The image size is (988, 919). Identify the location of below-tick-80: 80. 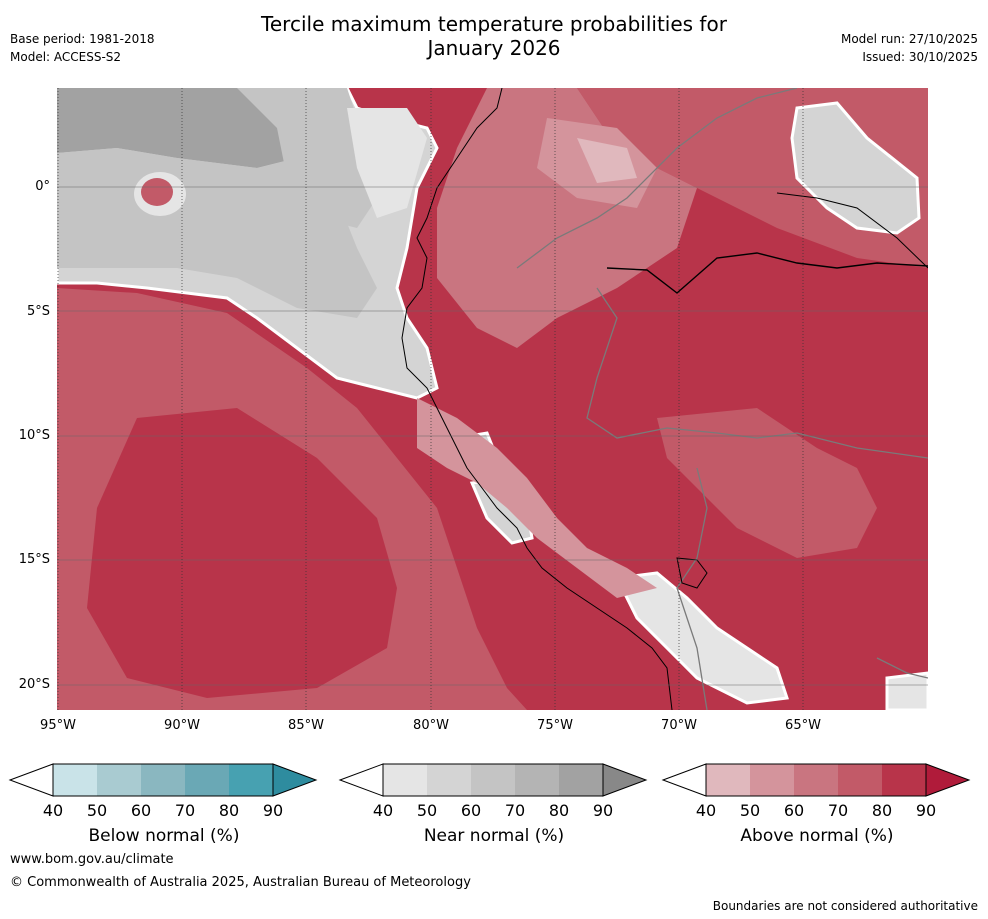
(229, 810).